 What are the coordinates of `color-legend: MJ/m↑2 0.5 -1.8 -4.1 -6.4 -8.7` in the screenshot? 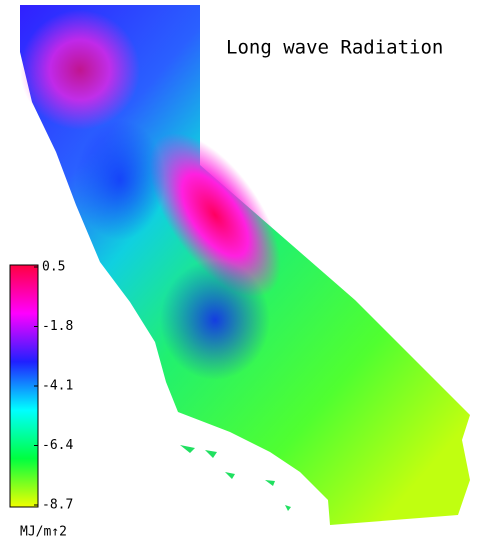 It's located at (41, 400).